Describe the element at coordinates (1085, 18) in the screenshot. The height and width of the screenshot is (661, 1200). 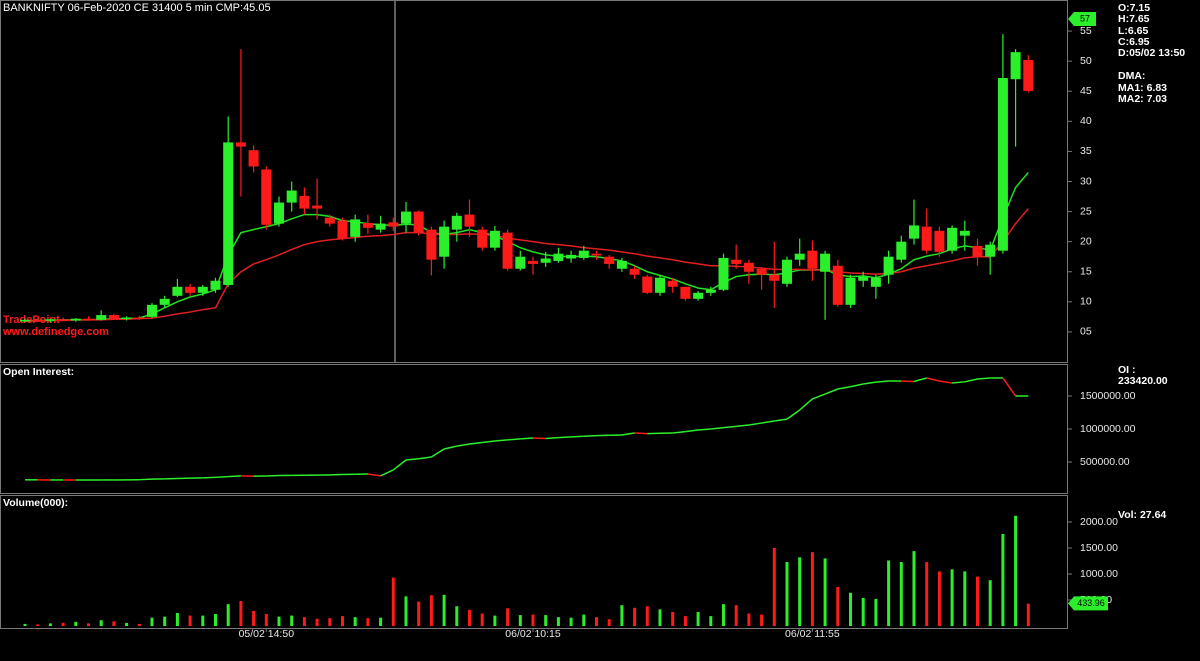
I see `last-value-label: 57` at that location.